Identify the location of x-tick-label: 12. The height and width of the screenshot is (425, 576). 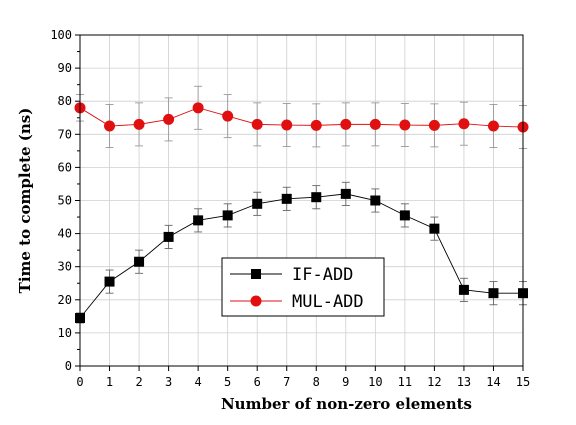
(434, 382).